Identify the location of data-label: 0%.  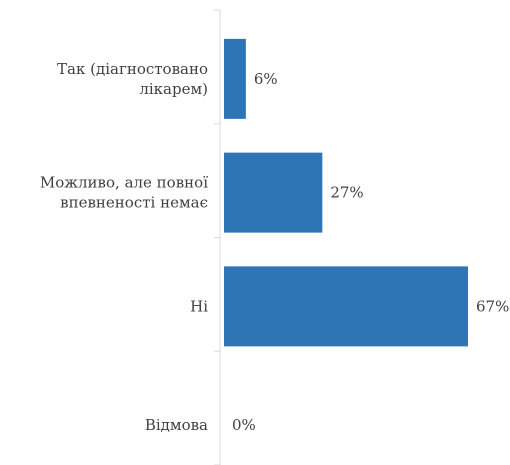
(244, 425).